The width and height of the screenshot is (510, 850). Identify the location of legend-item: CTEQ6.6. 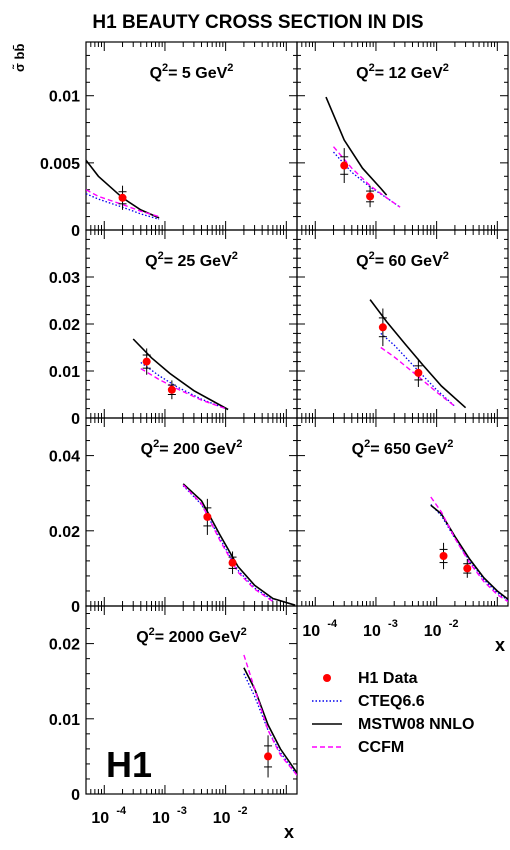
(368, 701).